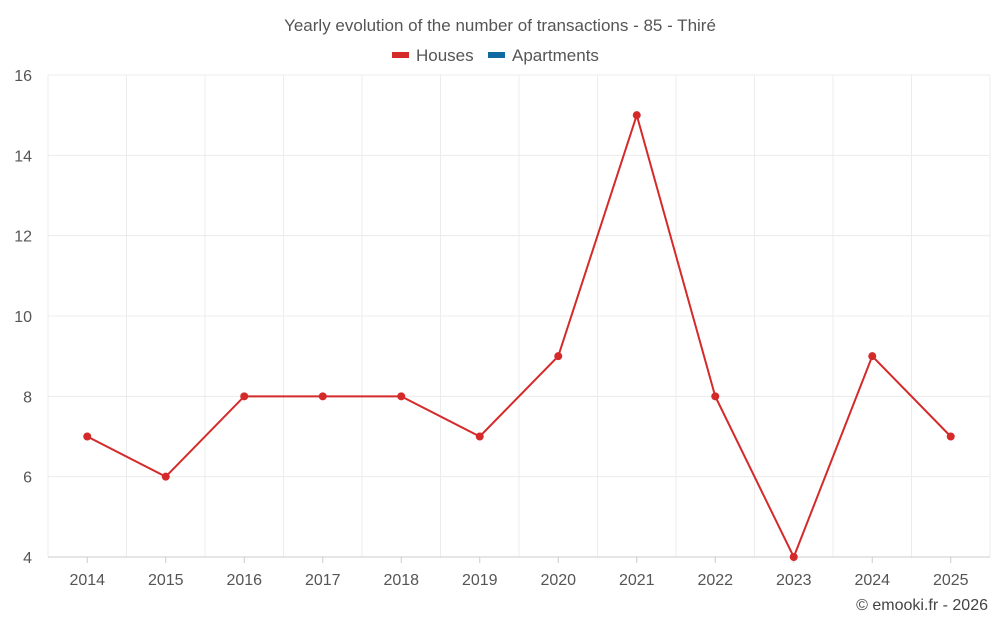  I want to click on y-tick-label: 4, so click(27, 558).